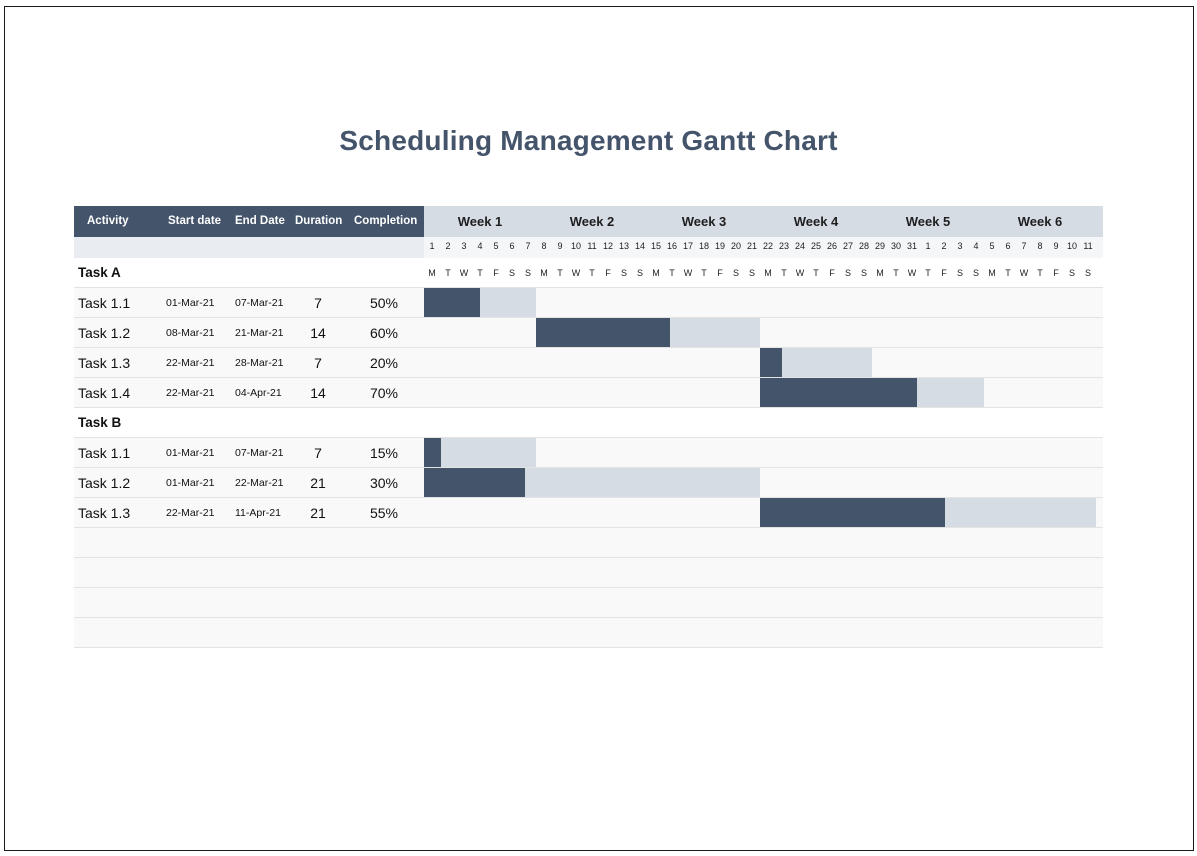 The height and width of the screenshot is (856, 1197). What do you see at coordinates (480, 221) in the screenshot?
I see `week-label: Week 1` at bounding box center [480, 221].